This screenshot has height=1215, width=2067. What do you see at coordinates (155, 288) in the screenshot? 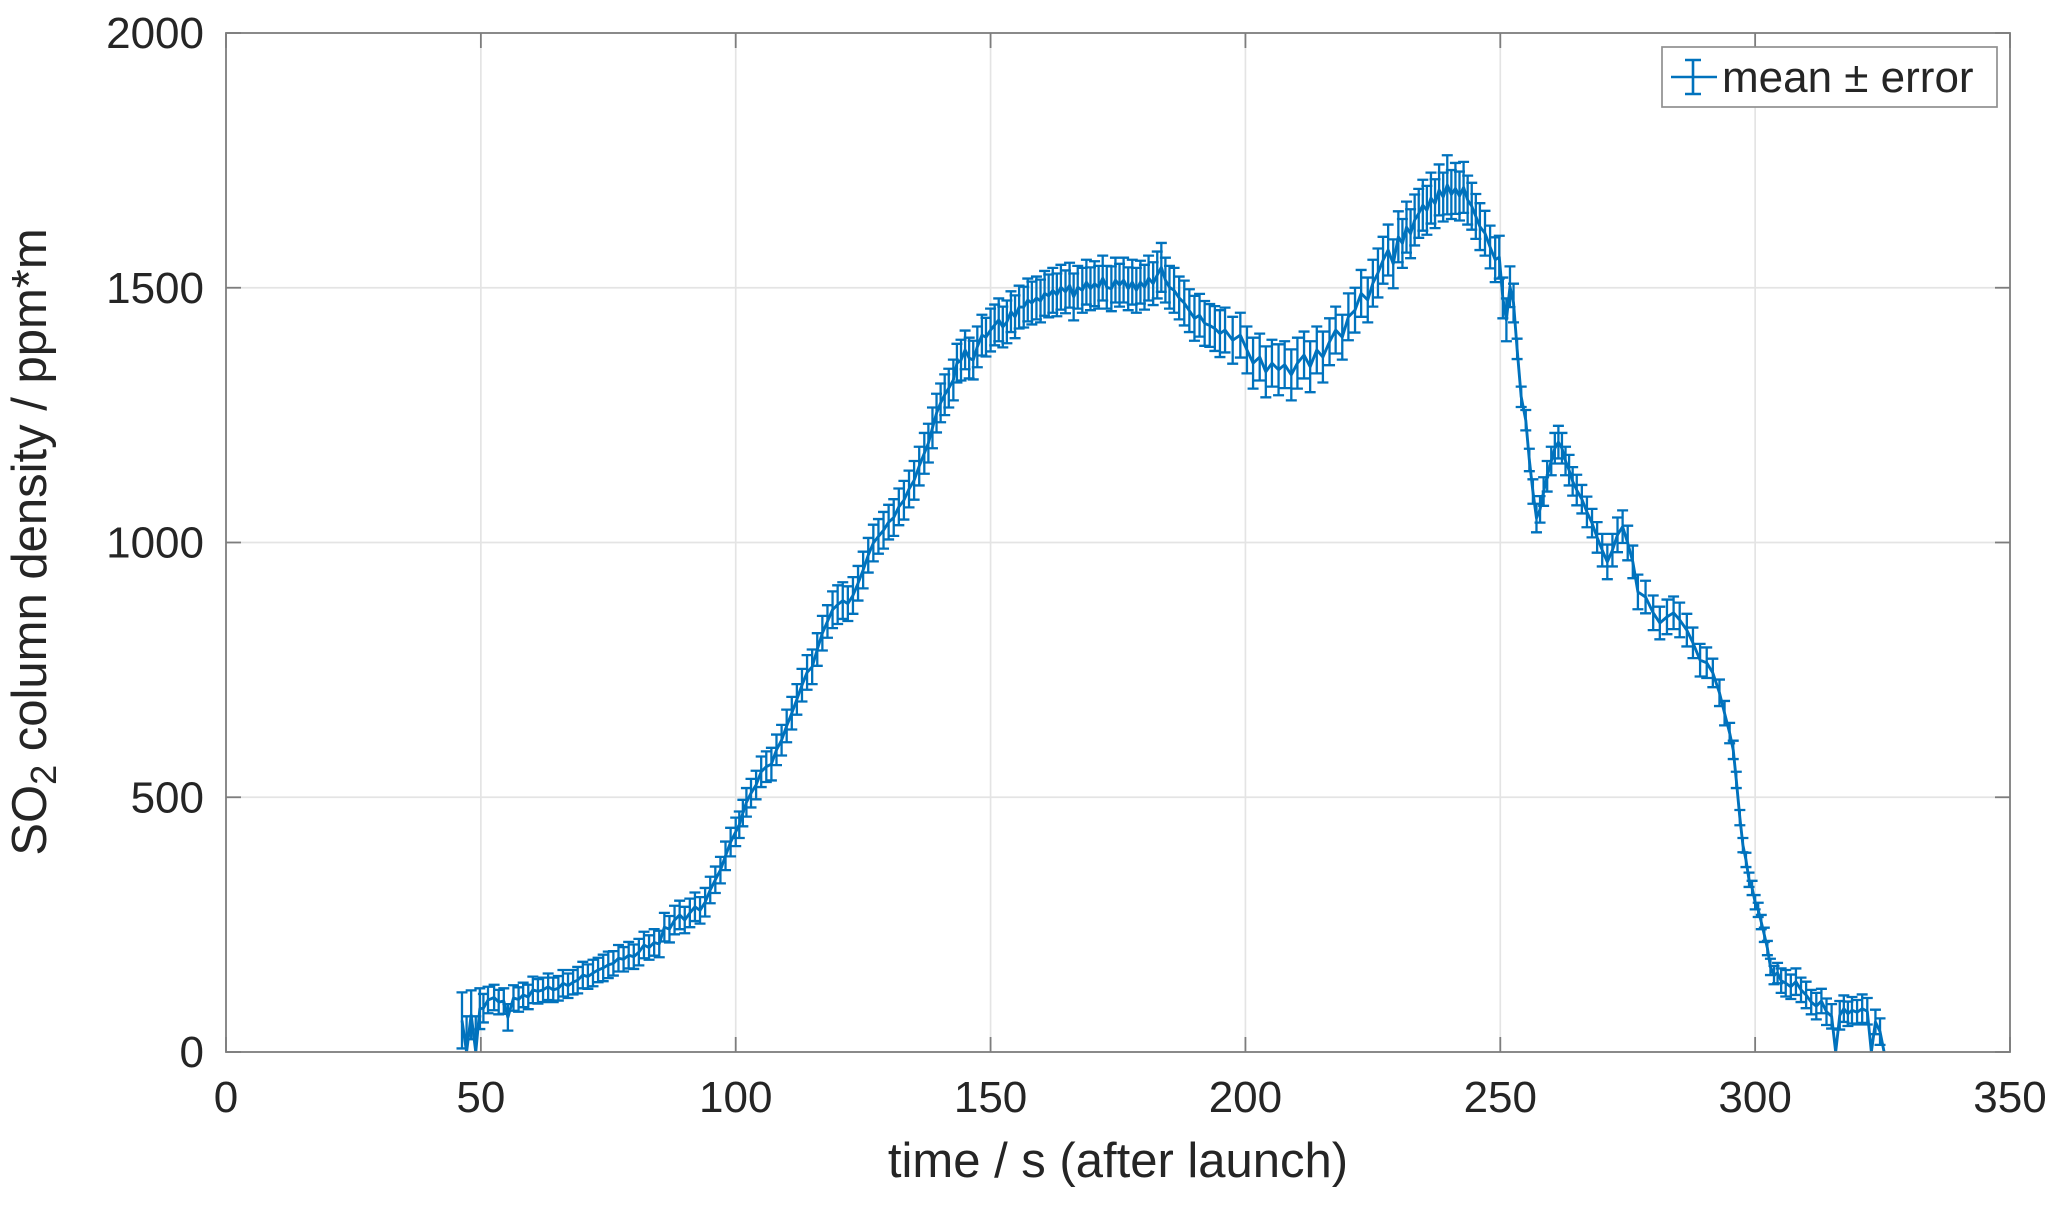
I see `y-tick-label: 1500` at bounding box center [155, 288].